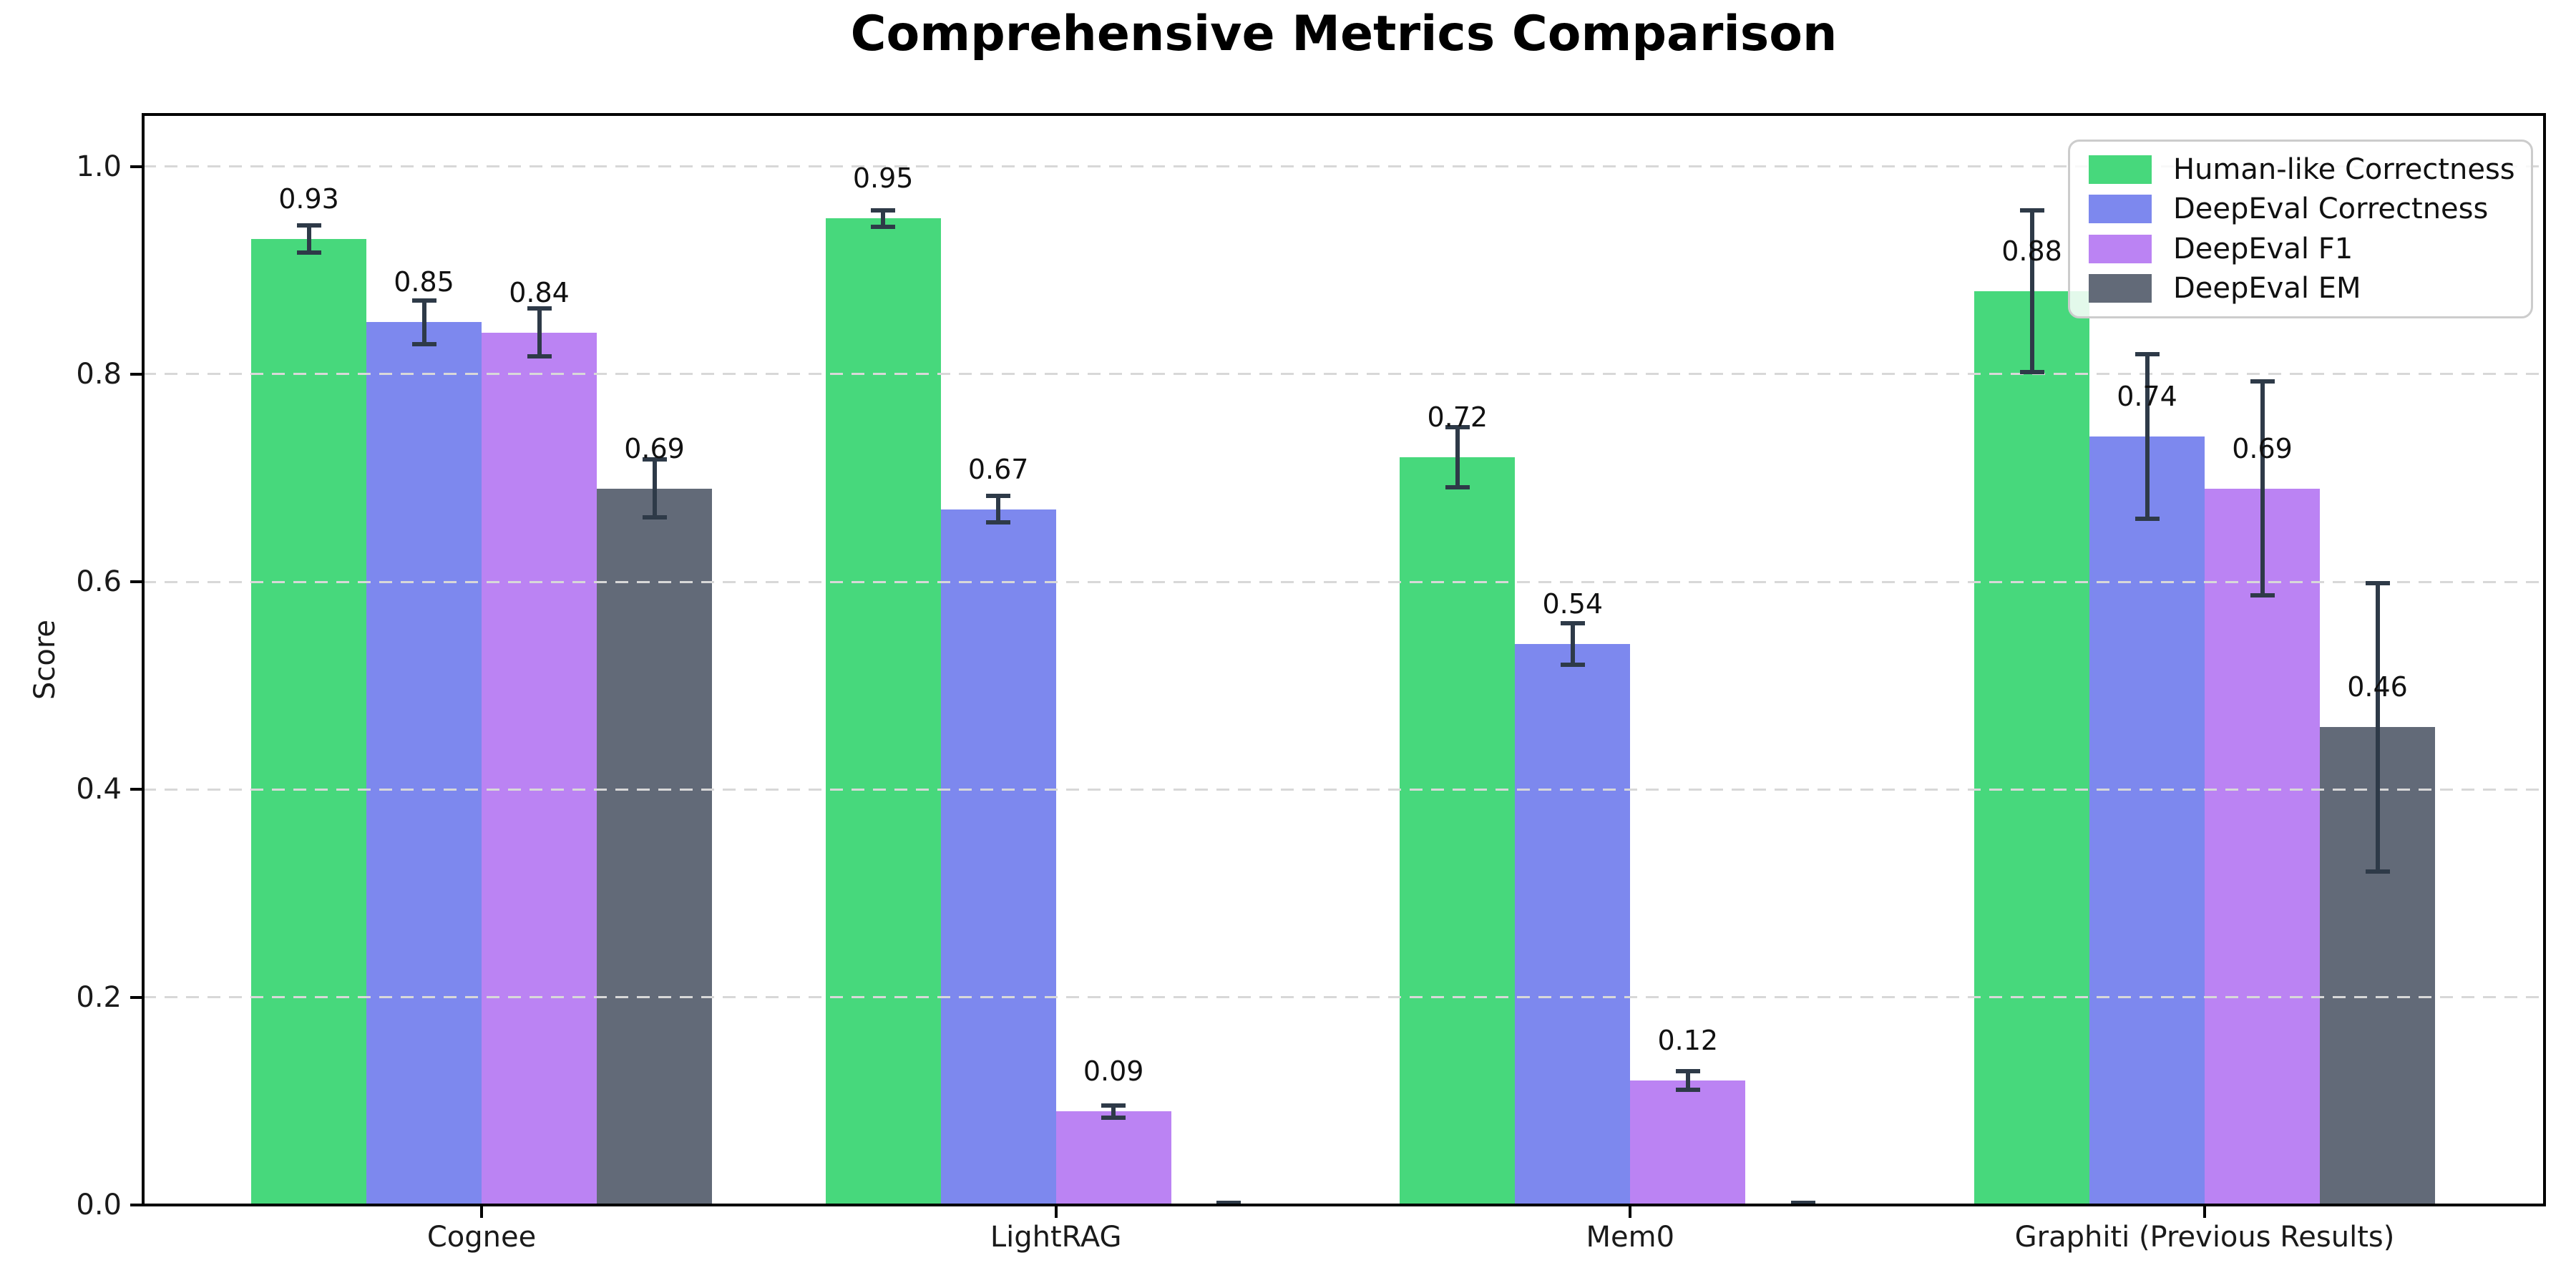  What do you see at coordinates (99, 374) in the screenshot?
I see `y-tick-label: 0.8` at bounding box center [99, 374].